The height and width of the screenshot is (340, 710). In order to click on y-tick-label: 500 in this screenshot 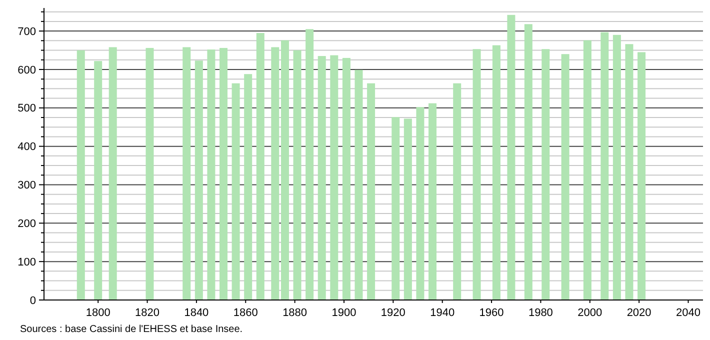, I will do `click(27, 108)`.